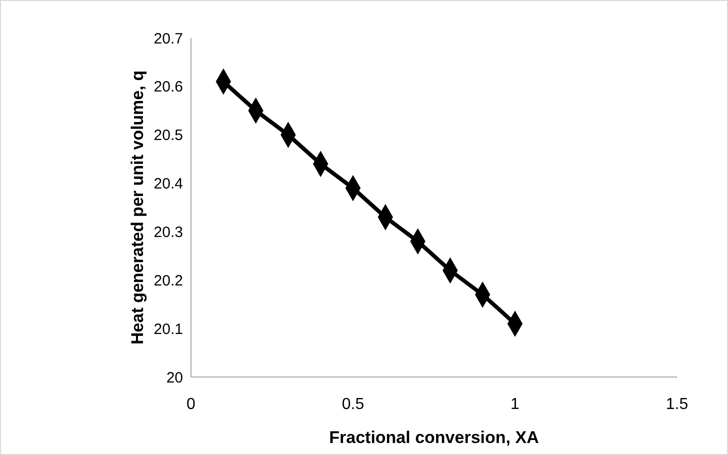 Image resolution: width=728 pixels, height=455 pixels. What do you see at coordinates (174, 377) in the screenshot?
I see `y-tick-label: 20` at bounding box center [174, 377].